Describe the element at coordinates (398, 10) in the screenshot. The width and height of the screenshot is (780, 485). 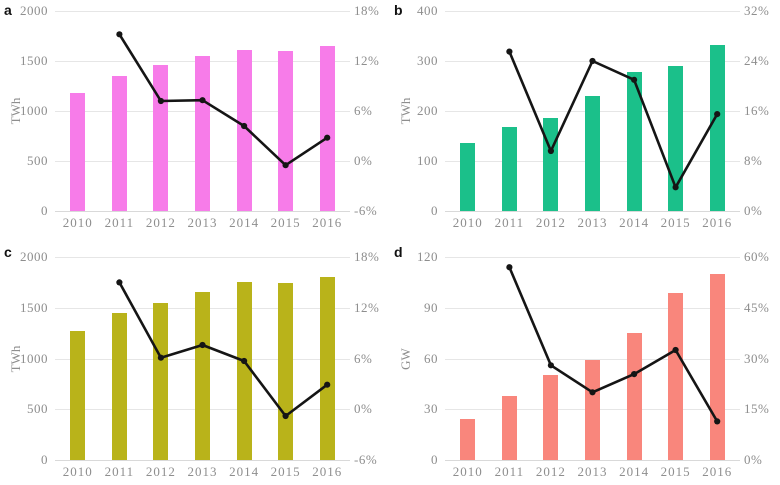
I see `panel-letter: b` at that location.